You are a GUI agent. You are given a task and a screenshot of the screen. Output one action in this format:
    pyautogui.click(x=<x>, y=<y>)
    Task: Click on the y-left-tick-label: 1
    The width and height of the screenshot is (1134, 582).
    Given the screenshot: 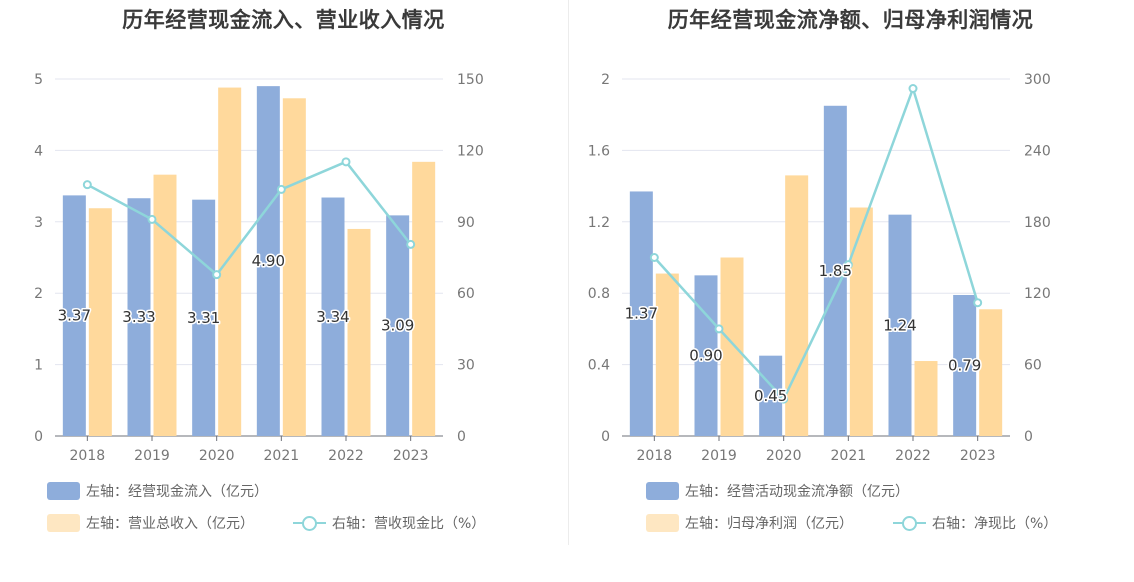 What is the action you would take?
    pyautogui.click(x=38, y=366)
    